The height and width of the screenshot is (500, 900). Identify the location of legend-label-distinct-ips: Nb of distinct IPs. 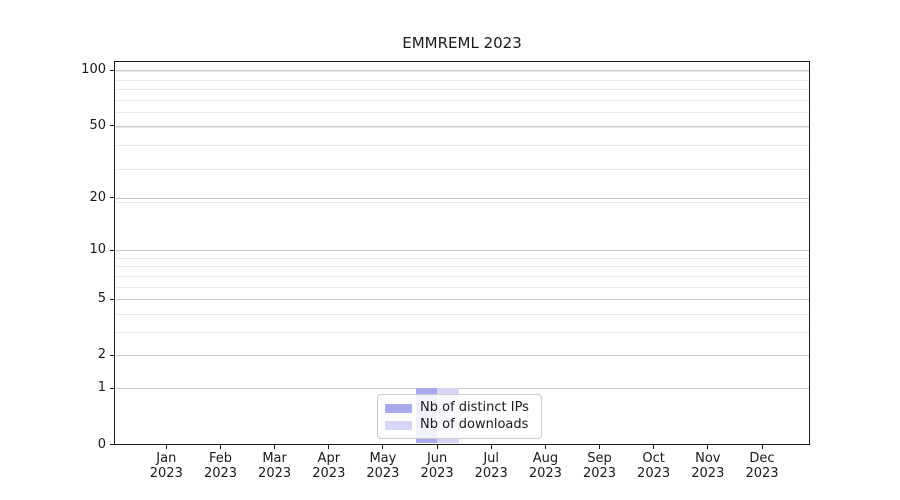
(474, 407).